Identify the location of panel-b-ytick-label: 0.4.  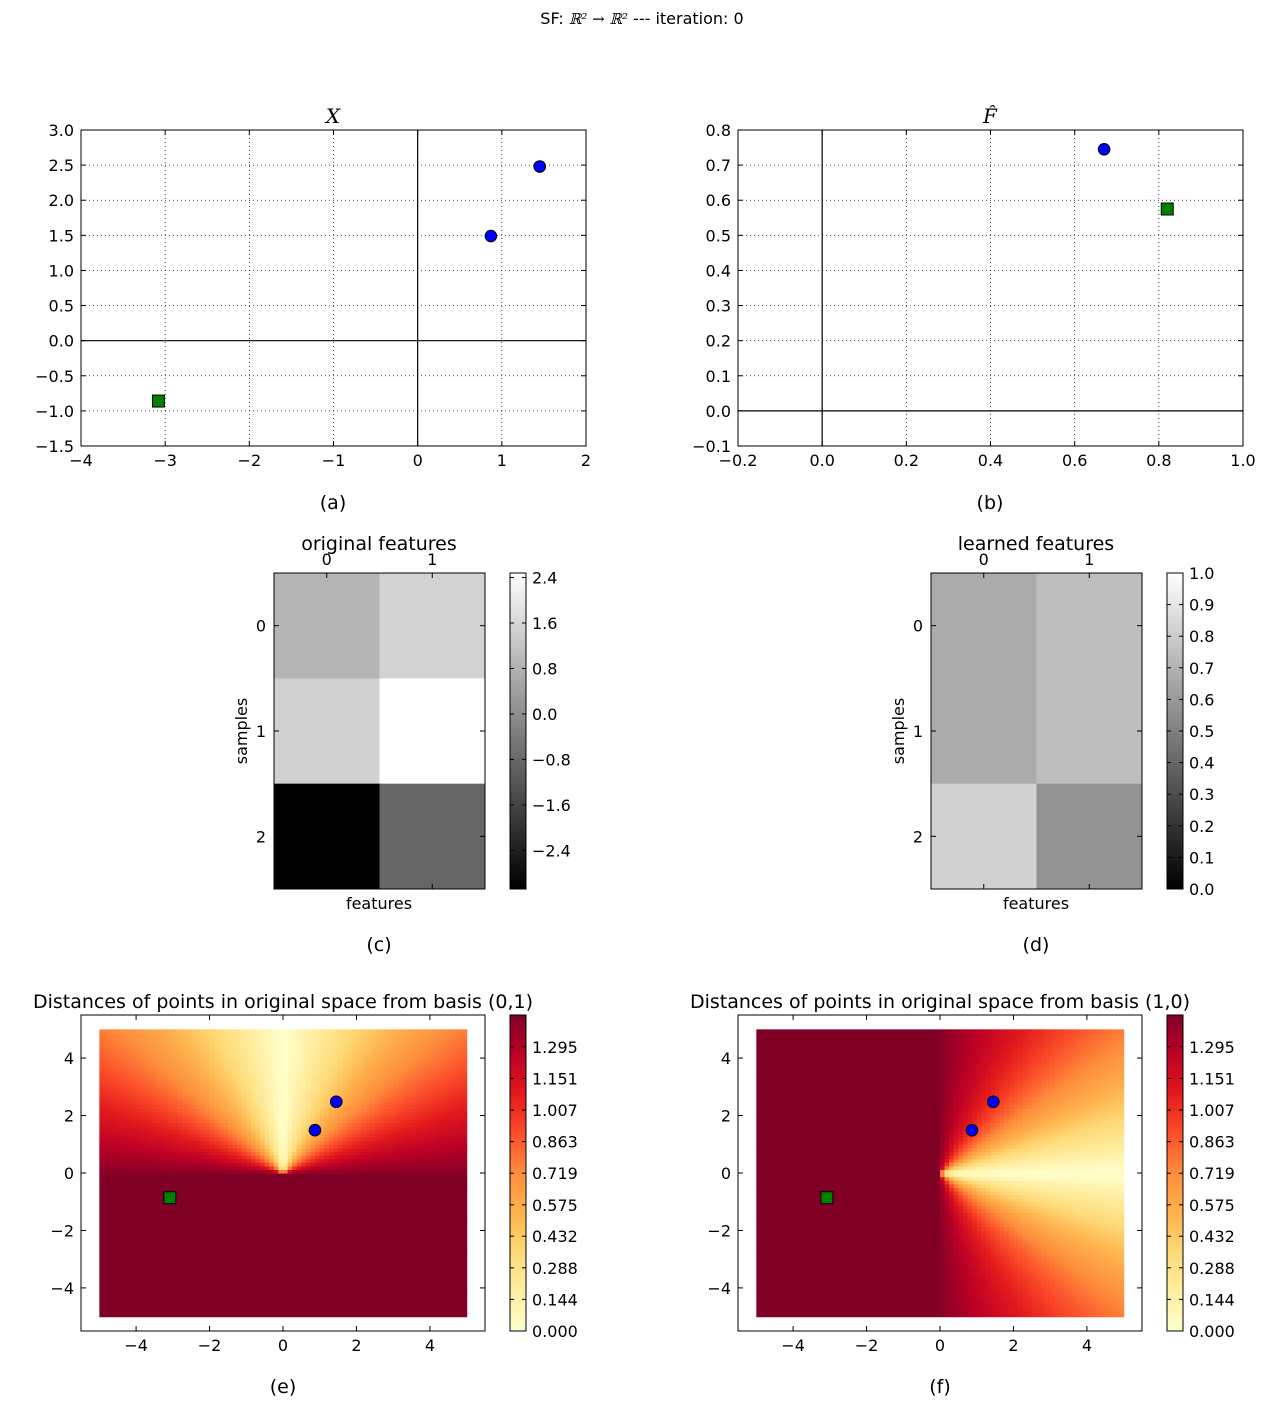
(718, 270).